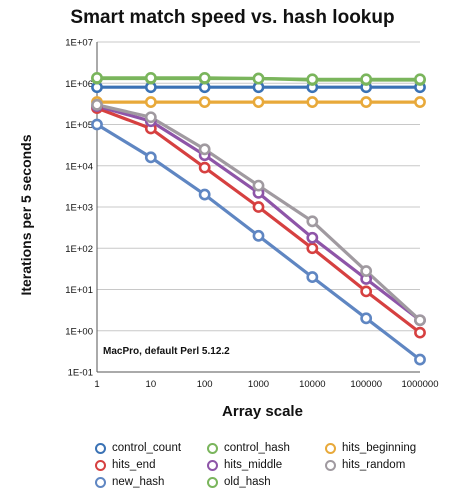  What do you see at coordinates (420, 384) in the screenshot?
I see `x-tick-label: 1000000` at bounding box center [420, 384].